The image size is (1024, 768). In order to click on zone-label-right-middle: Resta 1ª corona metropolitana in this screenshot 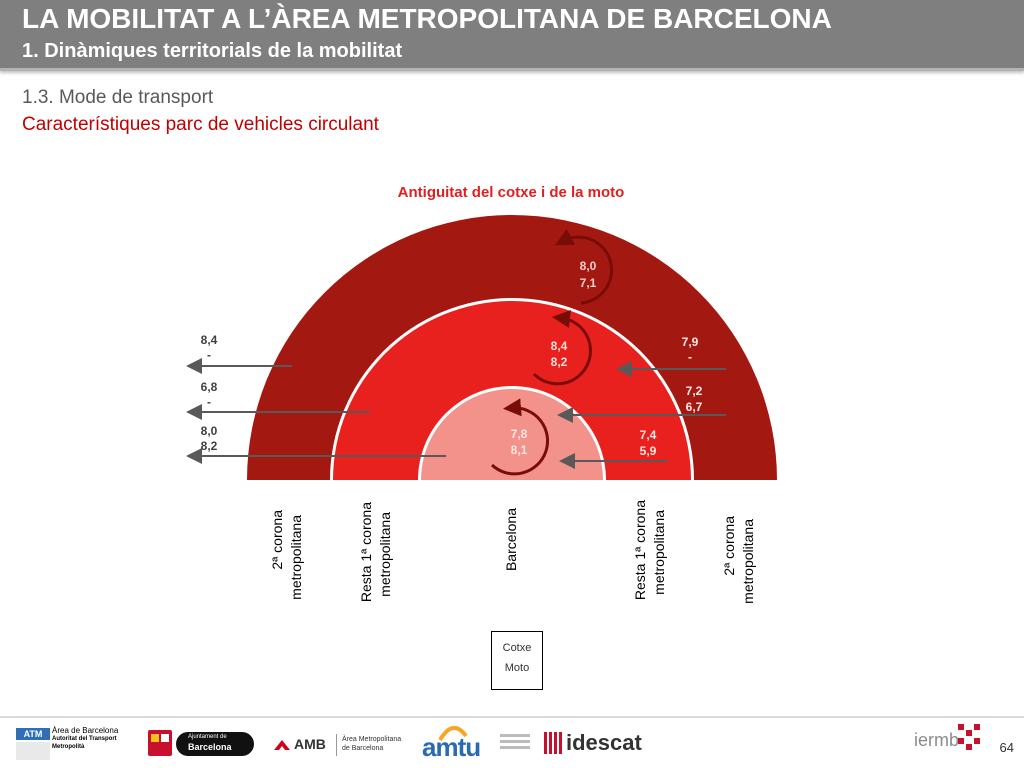, I will do `click(649, 550)`.